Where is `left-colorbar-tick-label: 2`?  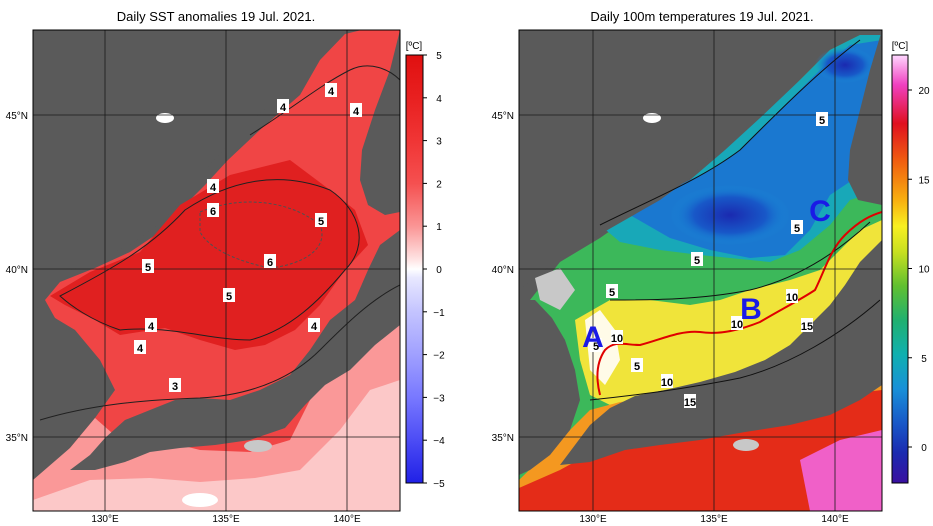
left-colorbar-tick-label: 2 is located at coordinates (439, 184).